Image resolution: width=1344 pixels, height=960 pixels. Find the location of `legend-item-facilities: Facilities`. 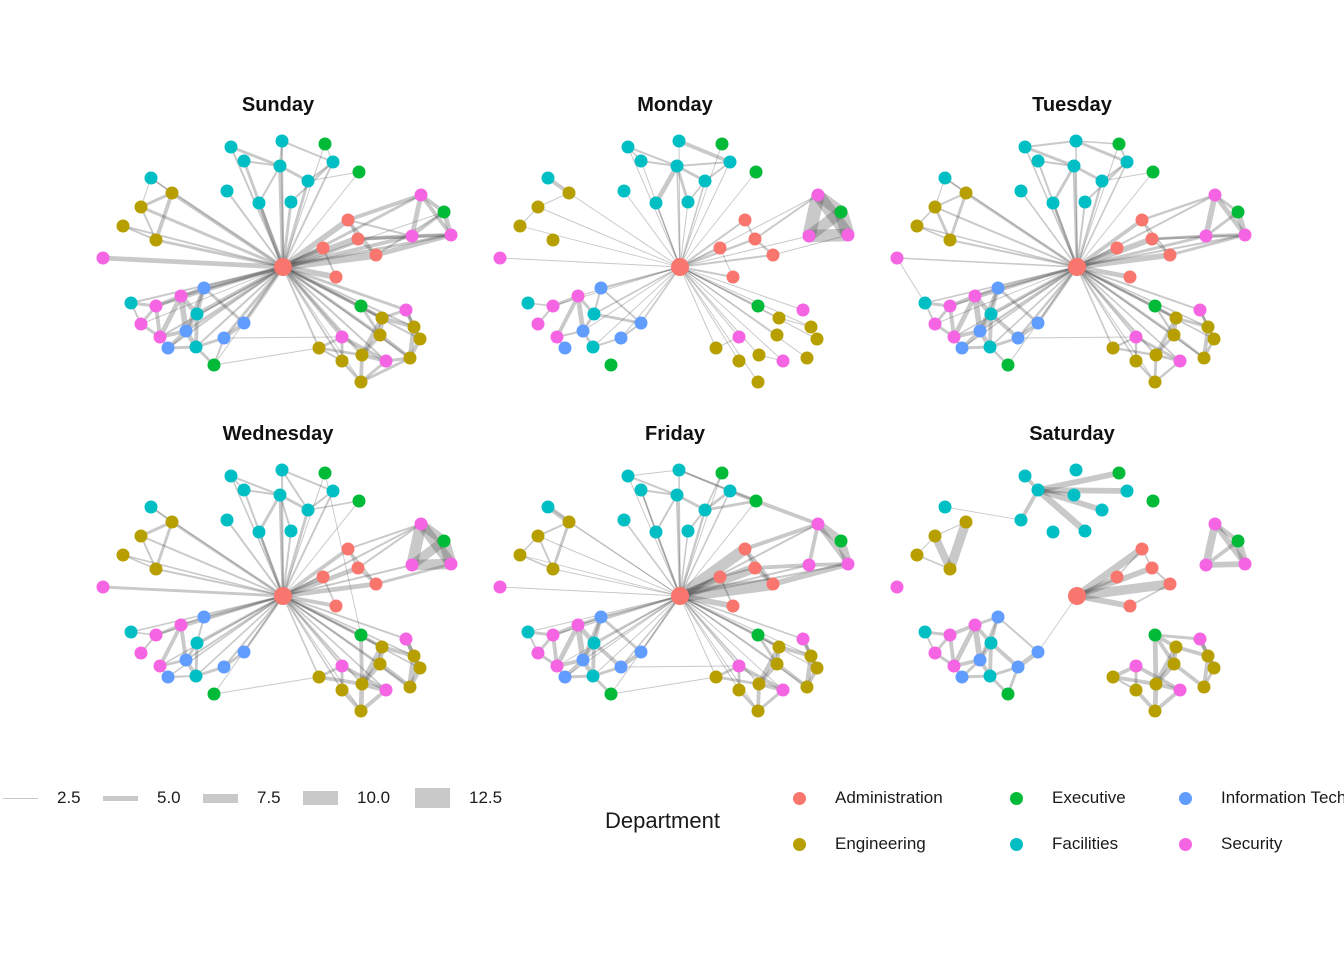

legend-item-facilities: Facilities is located at coordinates (1064, 843).